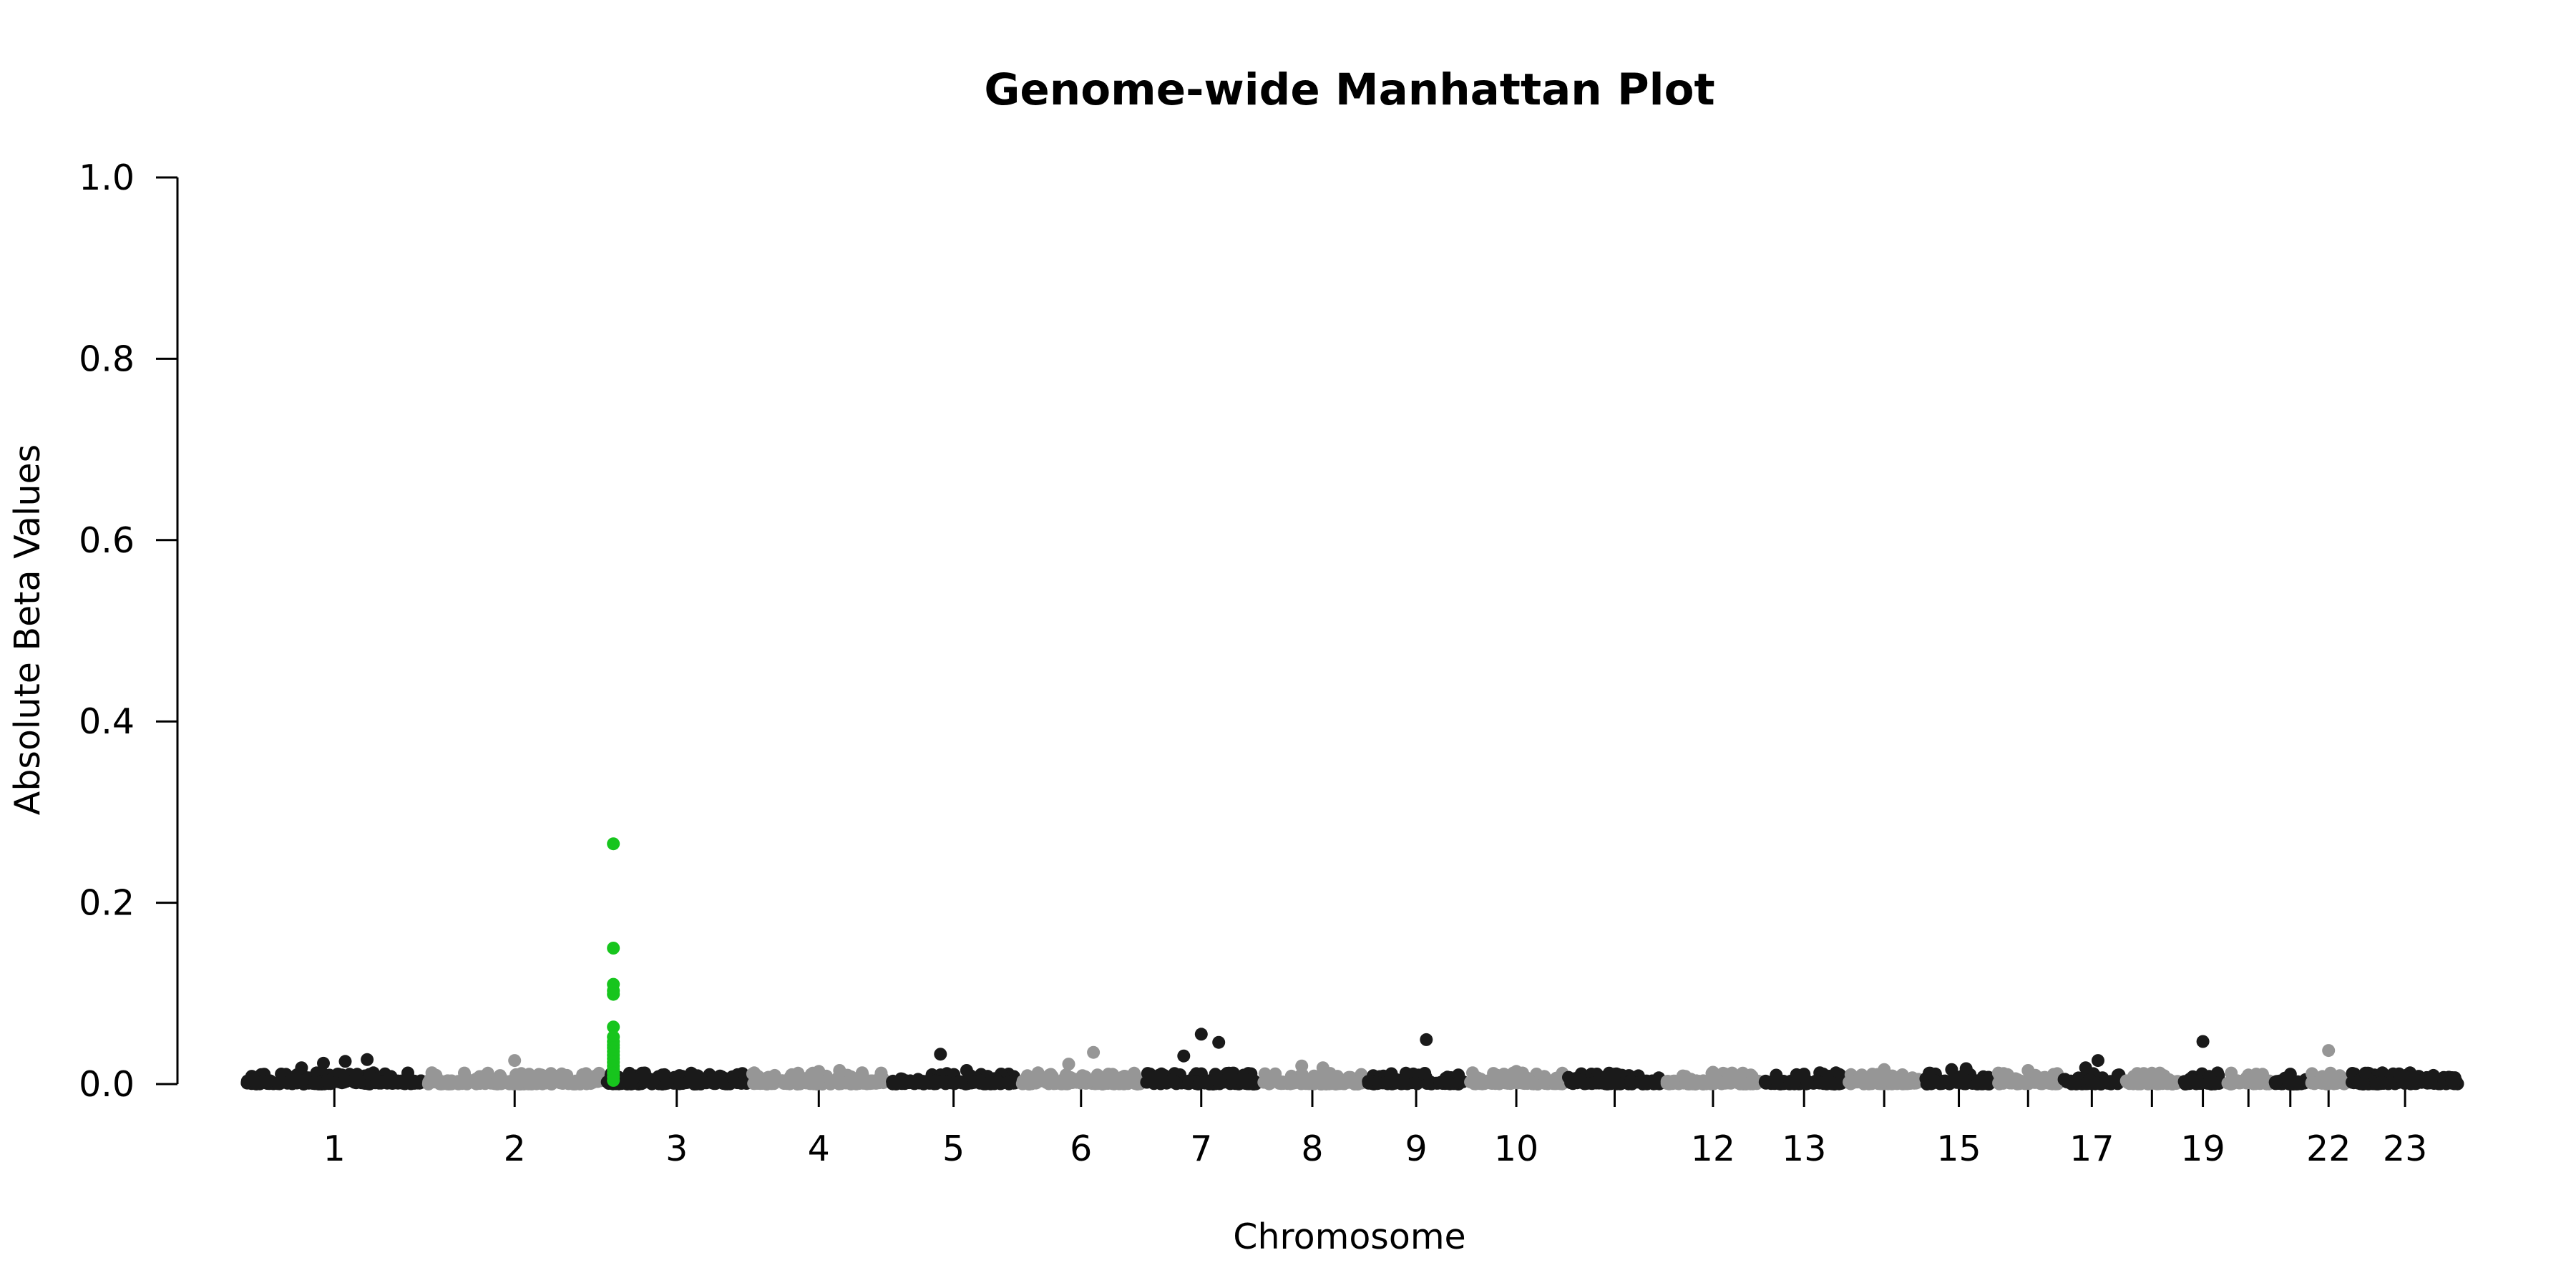 The height and width of the screenshot is (1288, 2576). Describe the element at coordinates (107, 903) in the screenshot. I see `y-tick-label: 0.2` at that location.